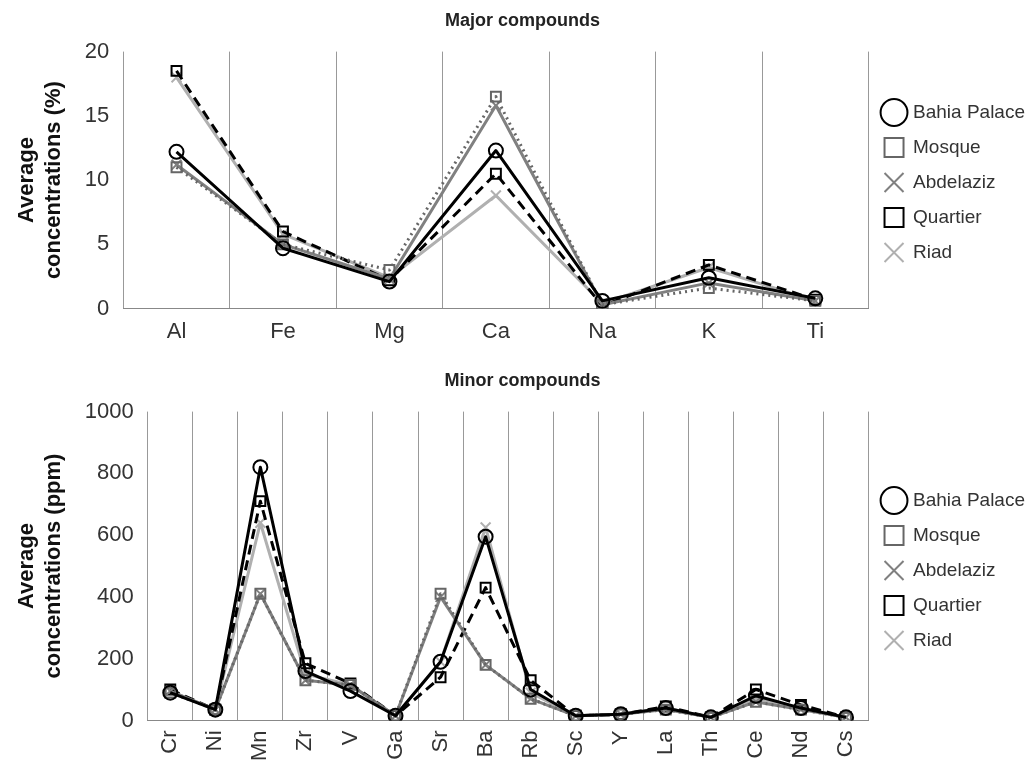 The height and width of the screenshot is (776, 1035). What do you see at coordinates (522, 379) in the screenshot?
I see `chart-title: Minor compounds` at bounding box center [522, 379].